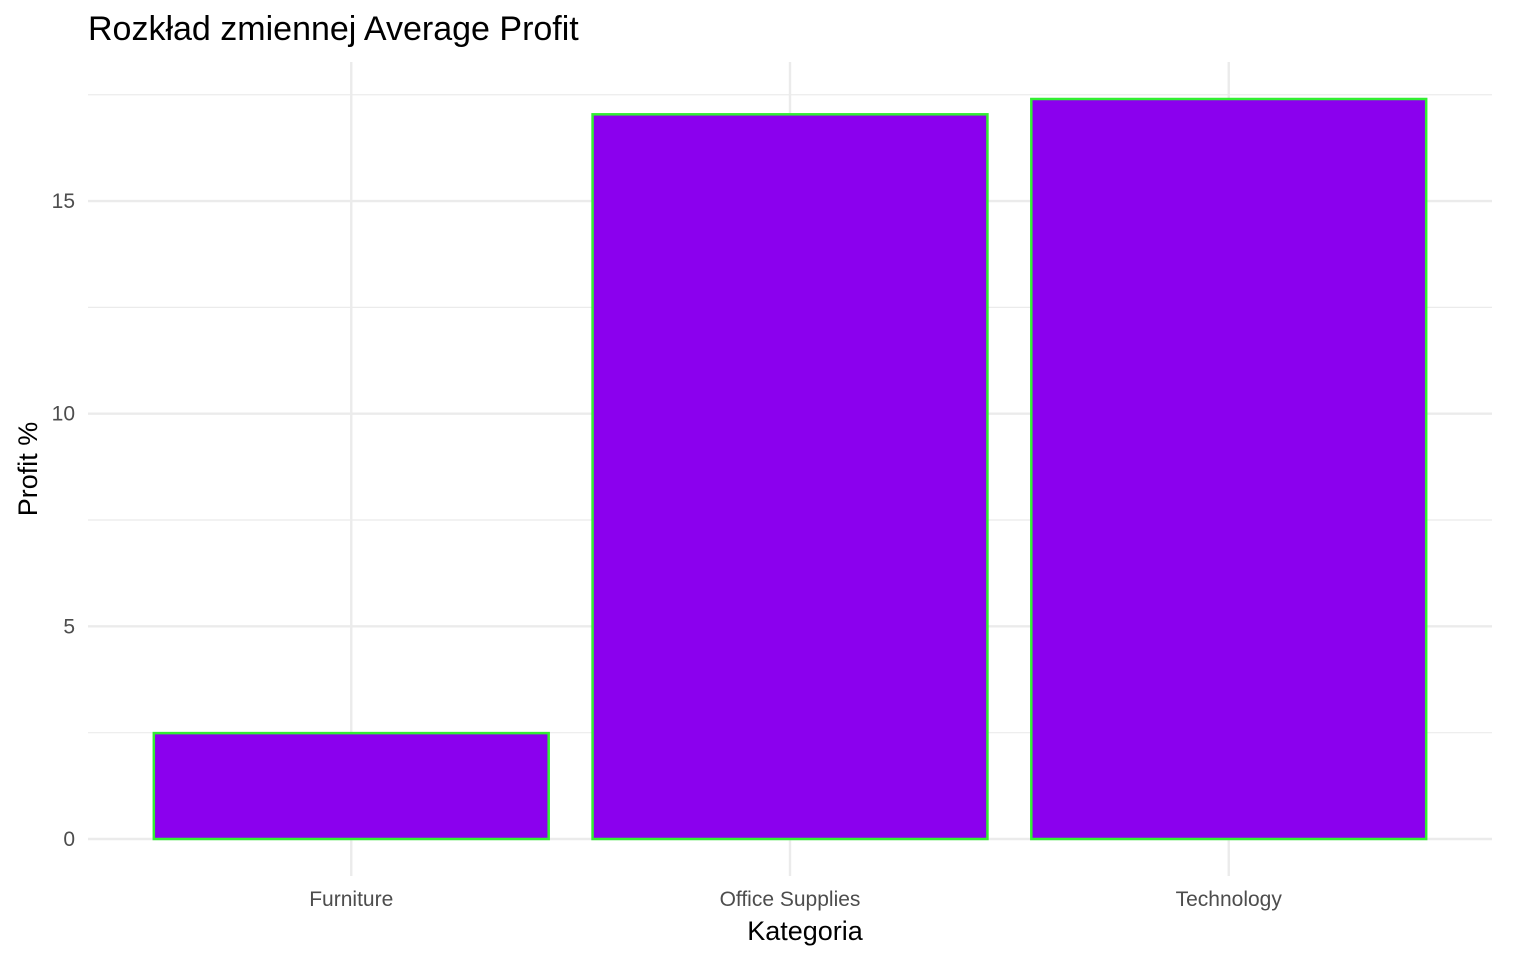 The height and width of the screenshot is (960, 1536). I want to click on y-tick-label: 15, so click(63, 201).